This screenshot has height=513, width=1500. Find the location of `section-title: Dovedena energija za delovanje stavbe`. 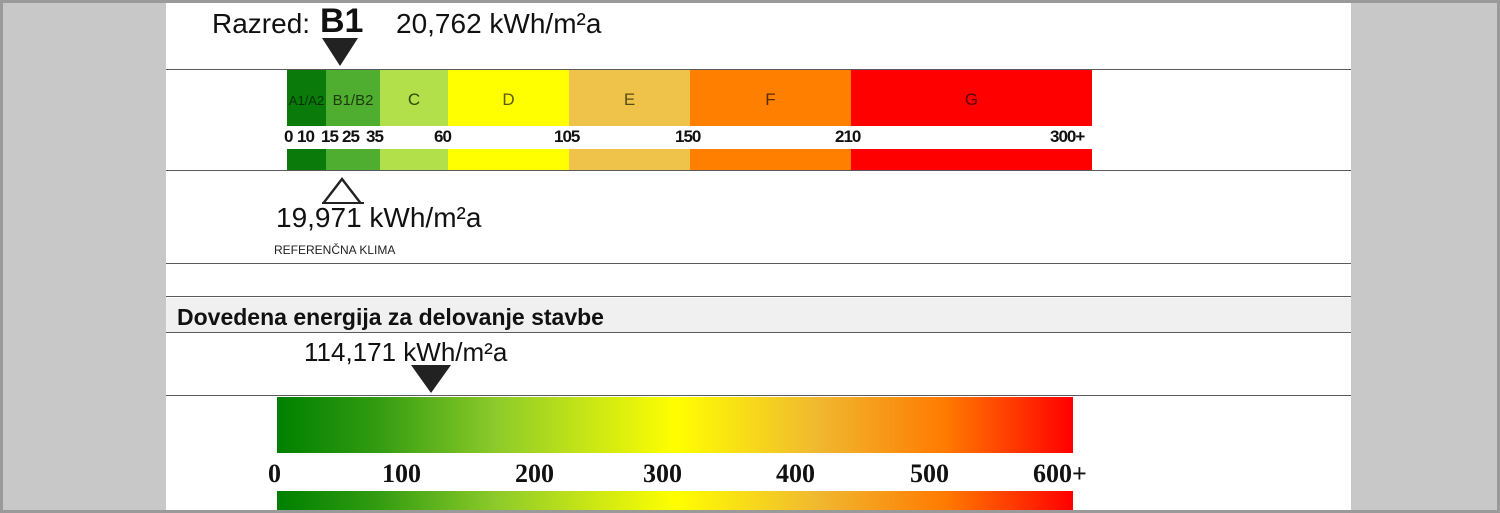

section-title: Dovedena energija za delovanje stavbe is located at coordinates (390, 317).